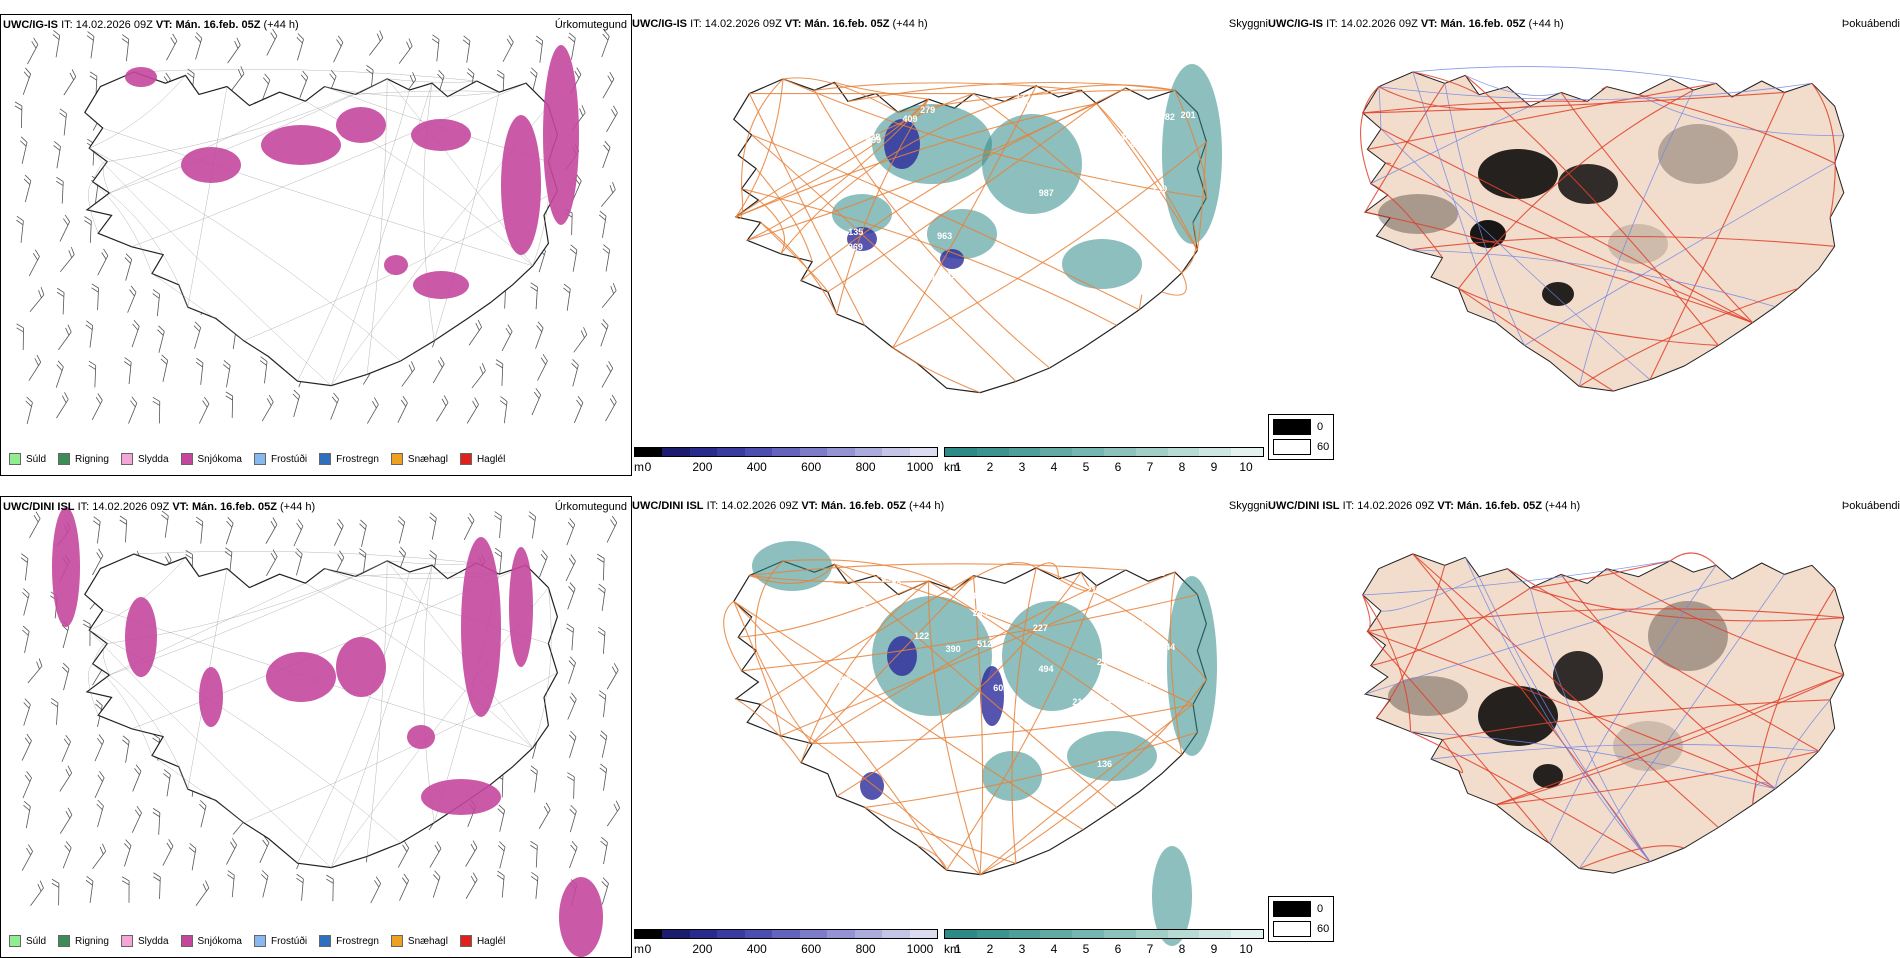 The width and height of the screenshot is (1900, 958). Describe the element at coordinates (1150, 467) in the screenshot. I see `tick-label: 7` at that location.